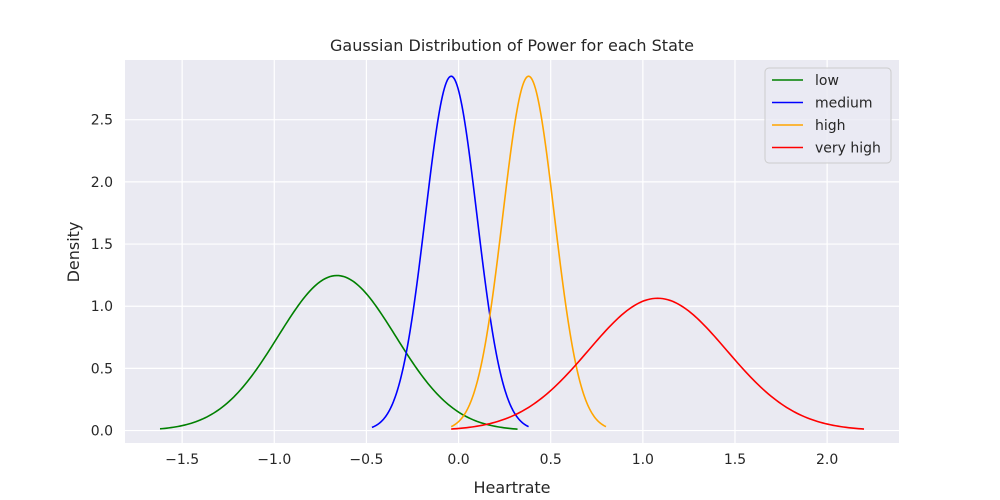 The width and height of the screenshot is (1000, 500). I want to click on x-tick-label: 1.0, so click(643, 460).